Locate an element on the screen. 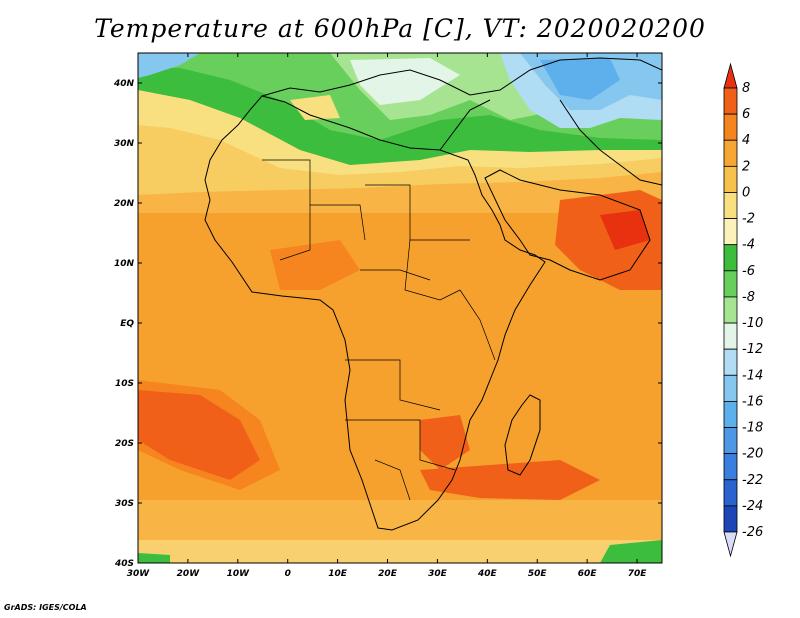 The image size is (800, 618). colorbar-top-arrow is located at coordinates (730, 75).